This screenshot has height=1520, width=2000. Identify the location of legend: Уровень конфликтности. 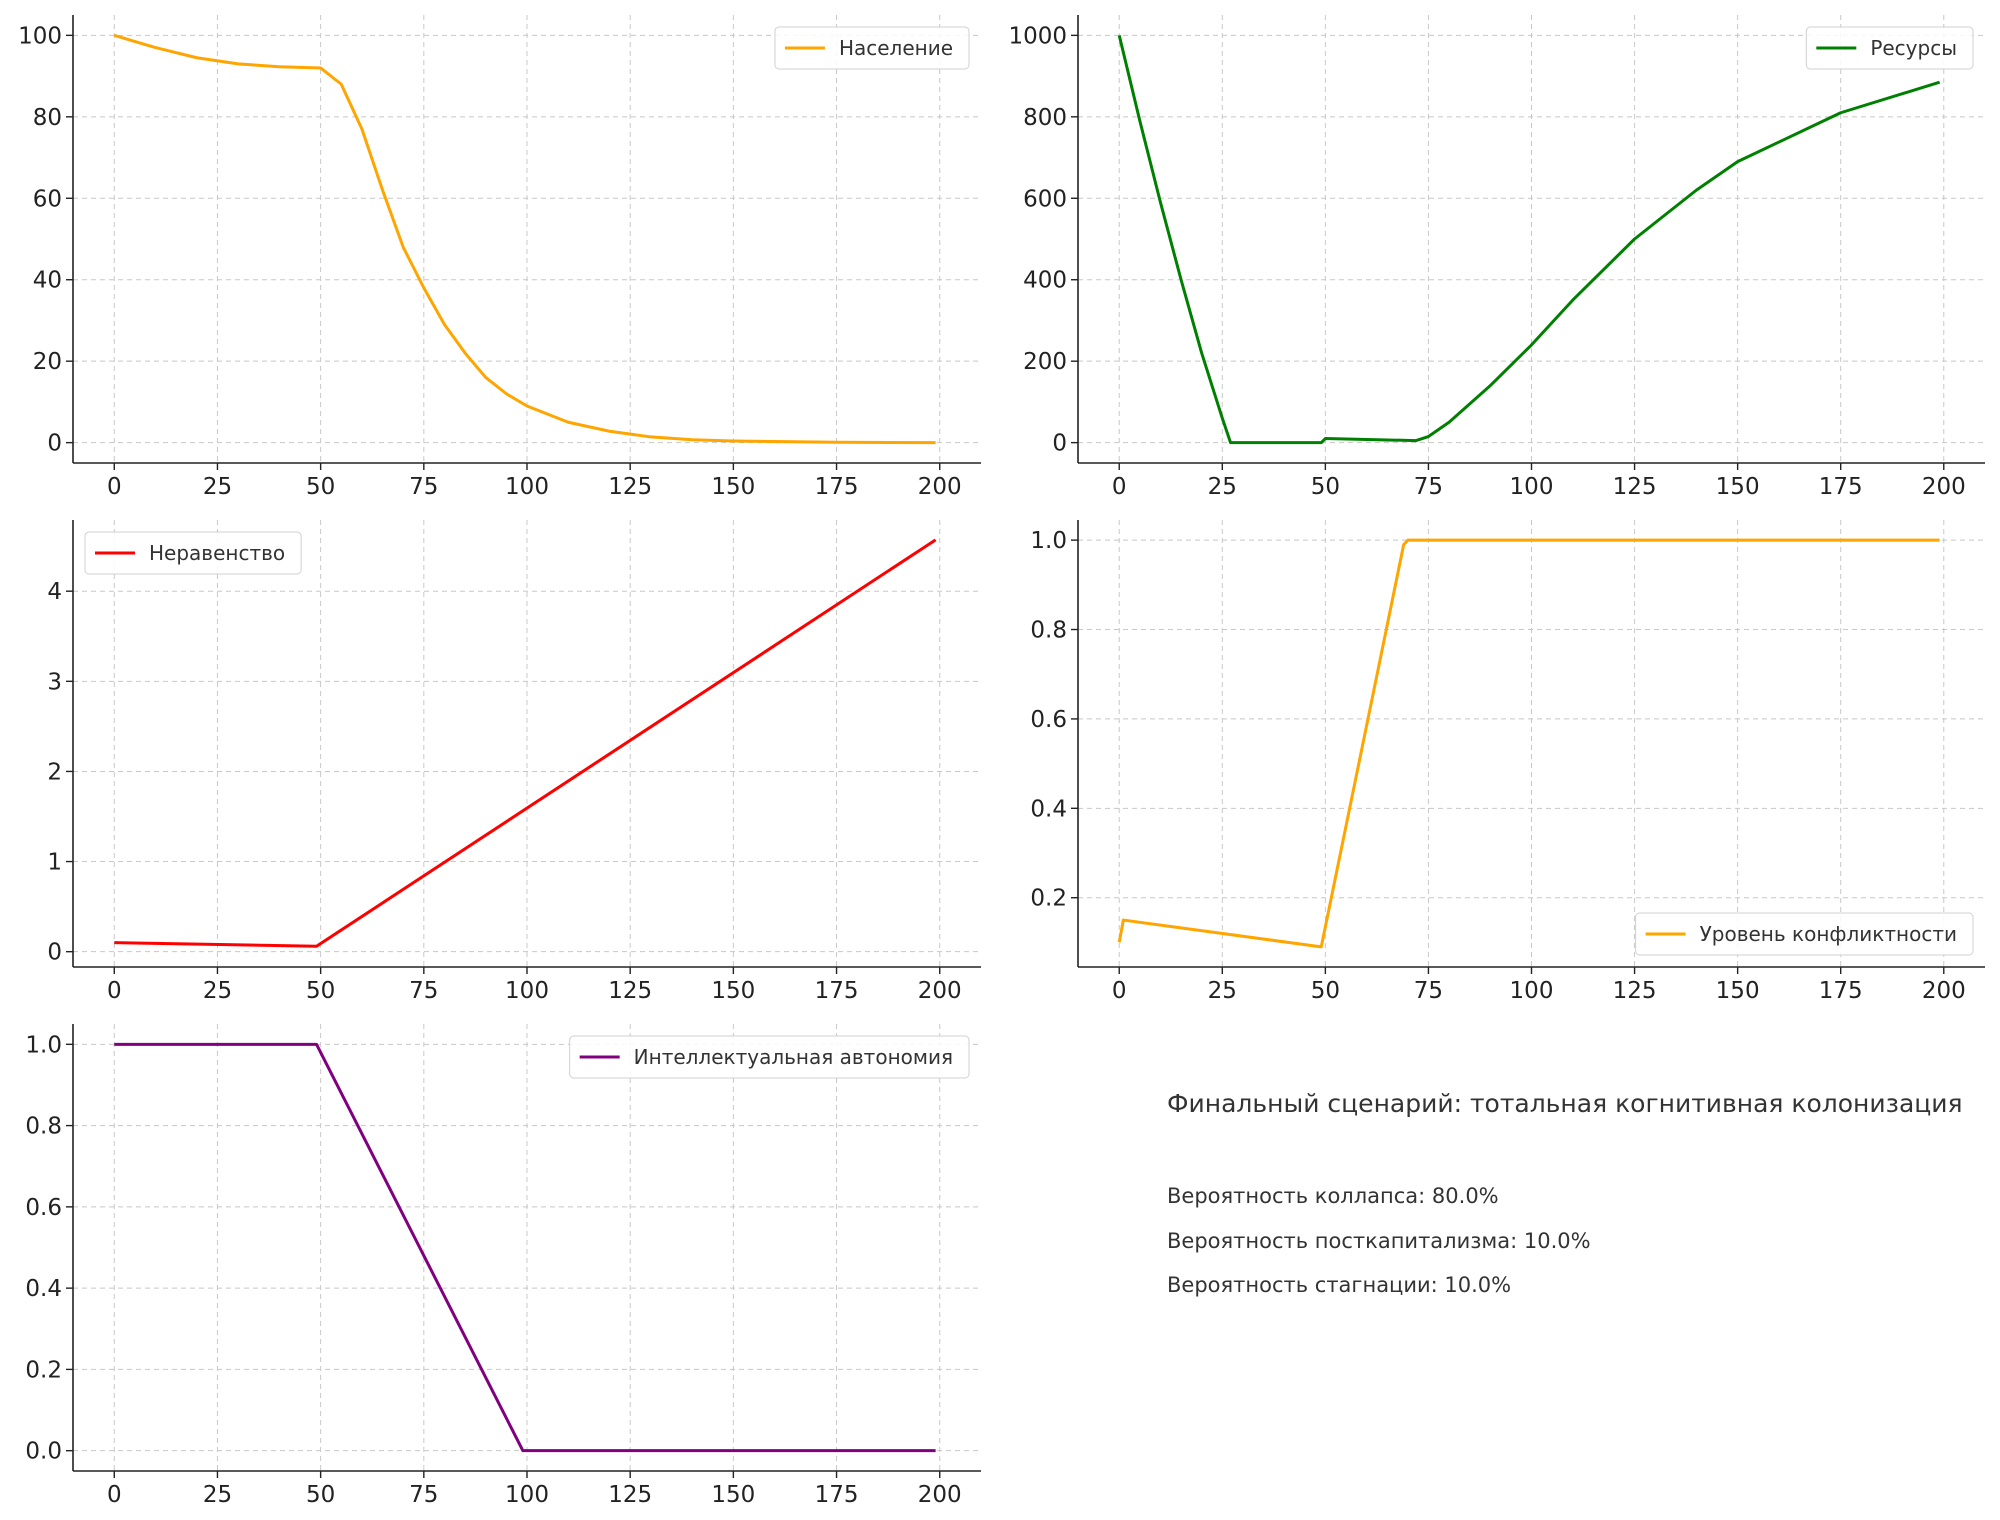
(1804, 934).